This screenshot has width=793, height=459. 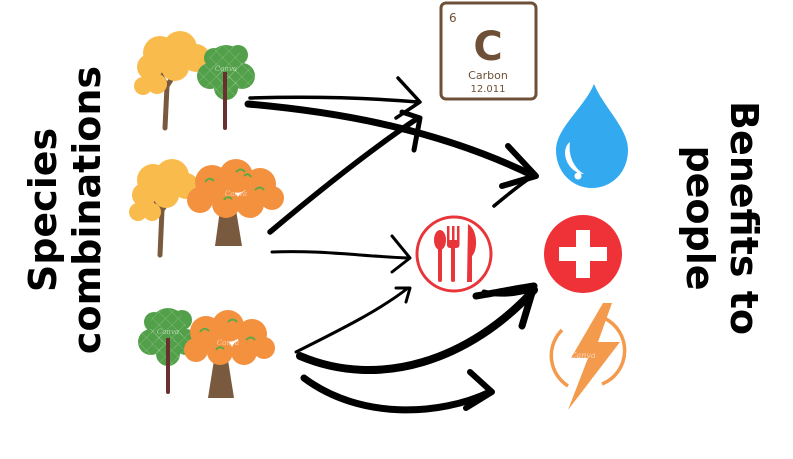 I want to click on right-label-line-2: people, so click(x=700, y=218).